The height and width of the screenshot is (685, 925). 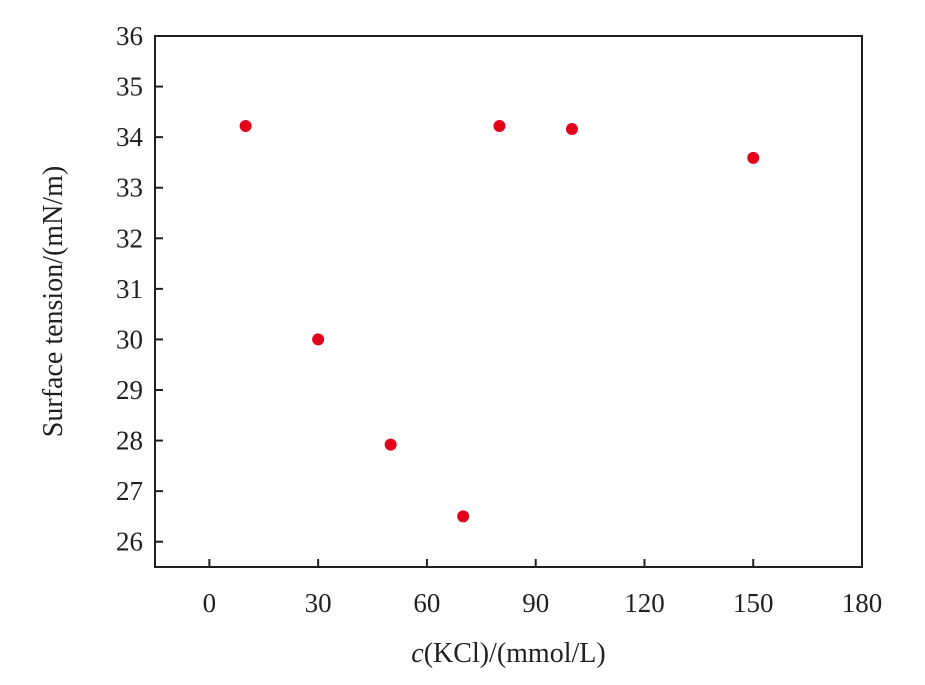 I want to click on x-tick-label: 120, so click(x=644, y=603).